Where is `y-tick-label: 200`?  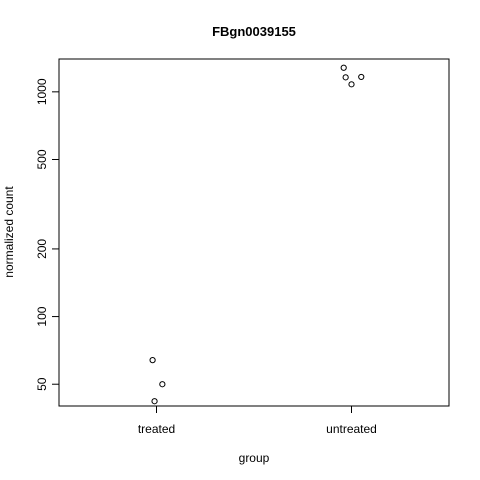
y-tick-label: 200 is located at coordinates (42, 249).